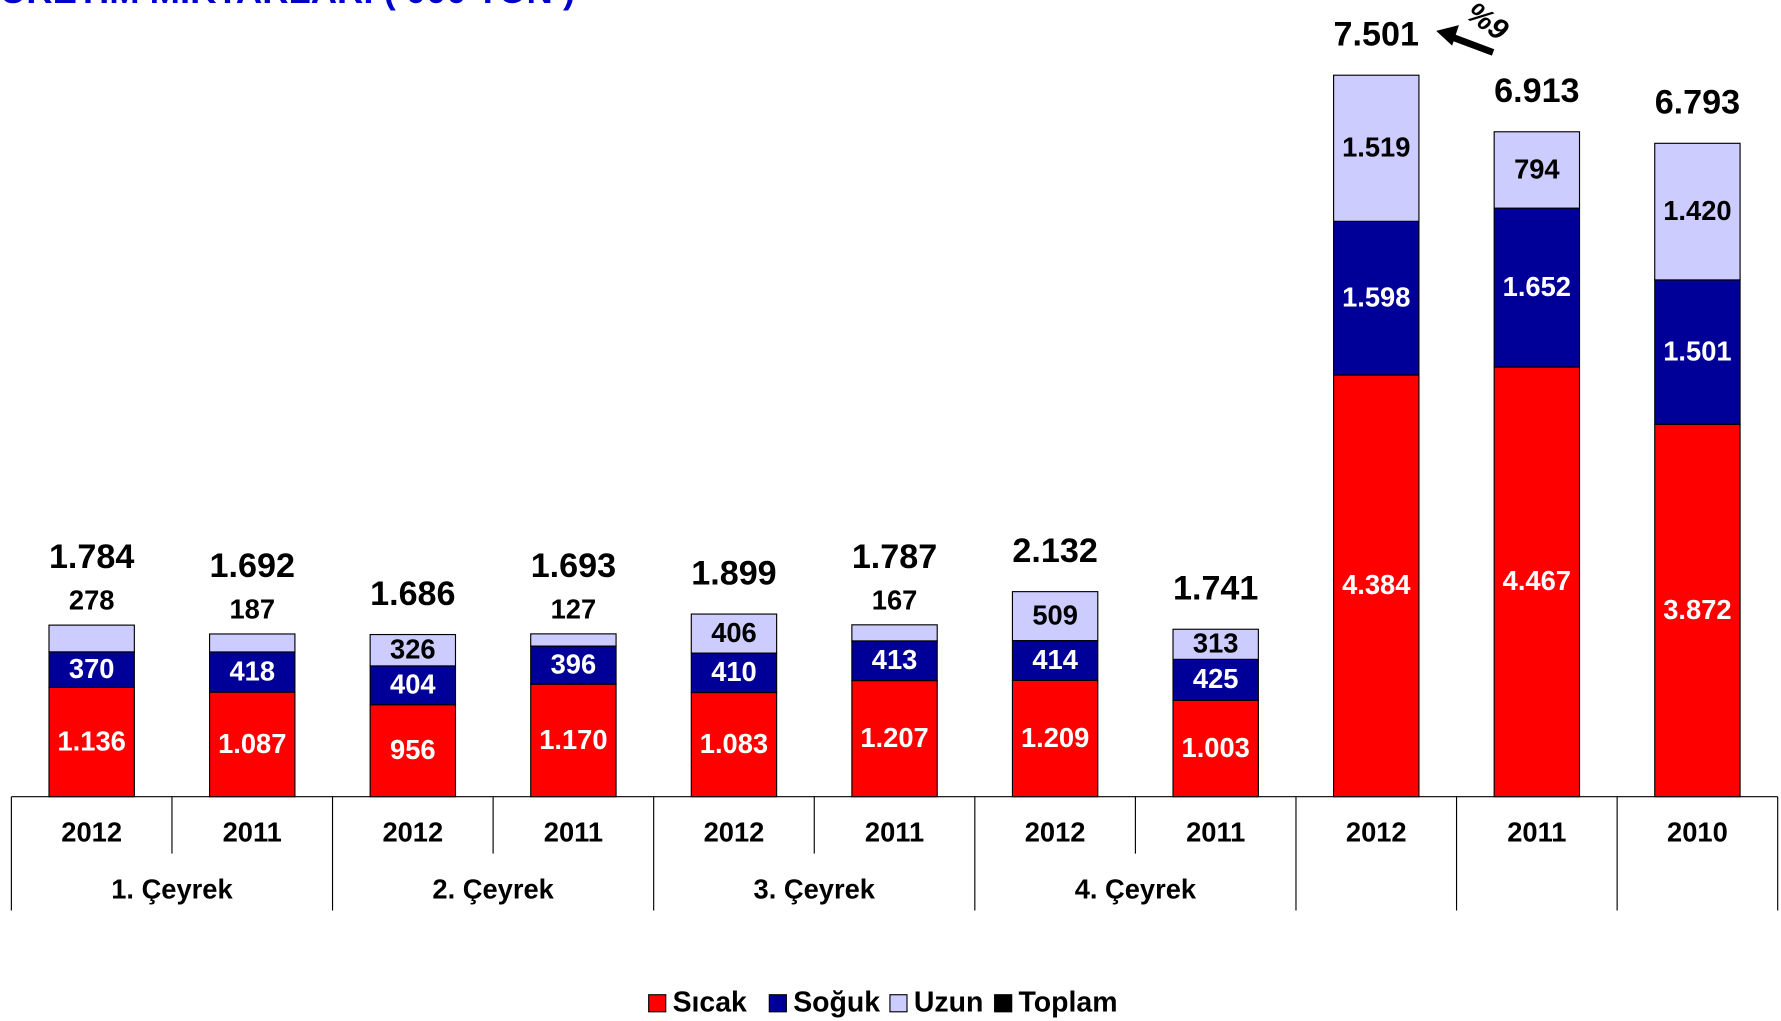  I want to click on value-label: 410, so click(734, 671).